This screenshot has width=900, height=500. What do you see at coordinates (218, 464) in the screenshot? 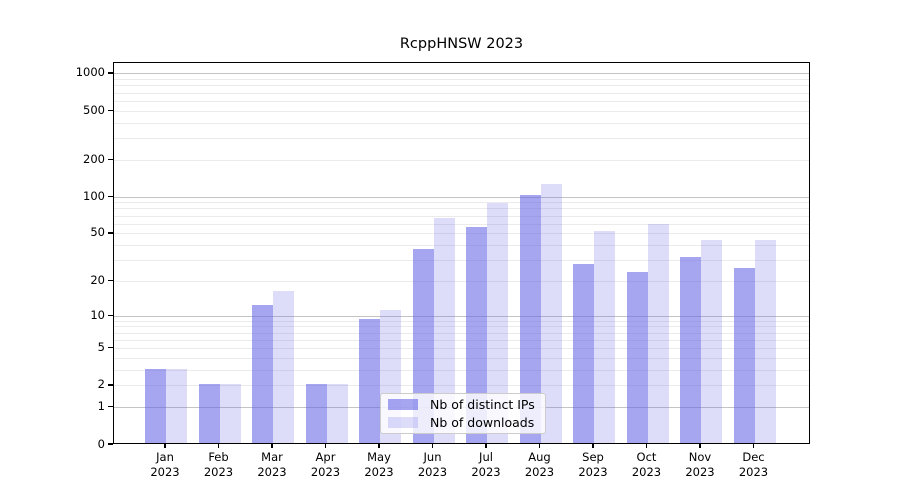
I see `x-tick-label: Feb 2023` at bounding box center [218, 464].